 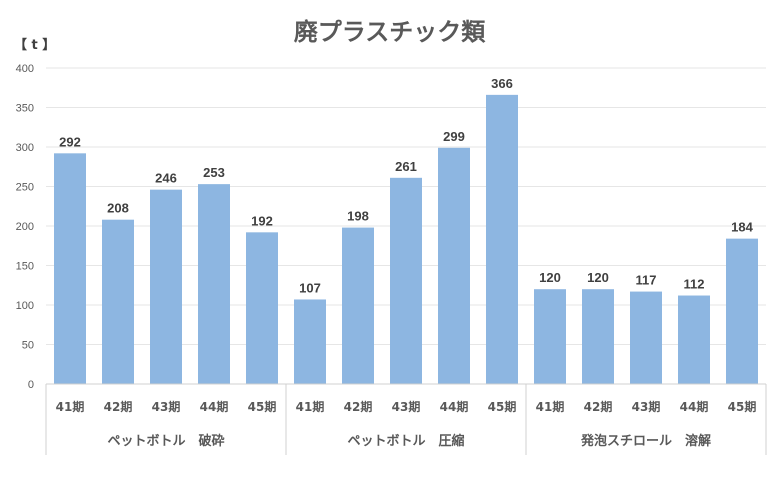 I want to click on data-label: 117, so click(x=646, y=280).